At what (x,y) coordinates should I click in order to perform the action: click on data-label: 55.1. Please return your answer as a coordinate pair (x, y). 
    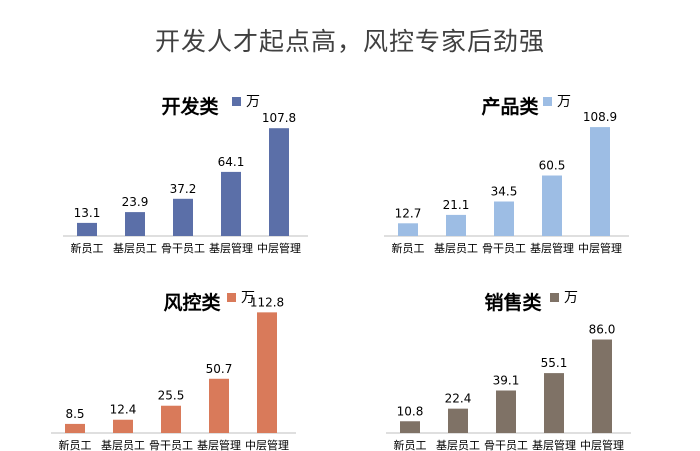
    Looking at the image, I should click on (554, 363).